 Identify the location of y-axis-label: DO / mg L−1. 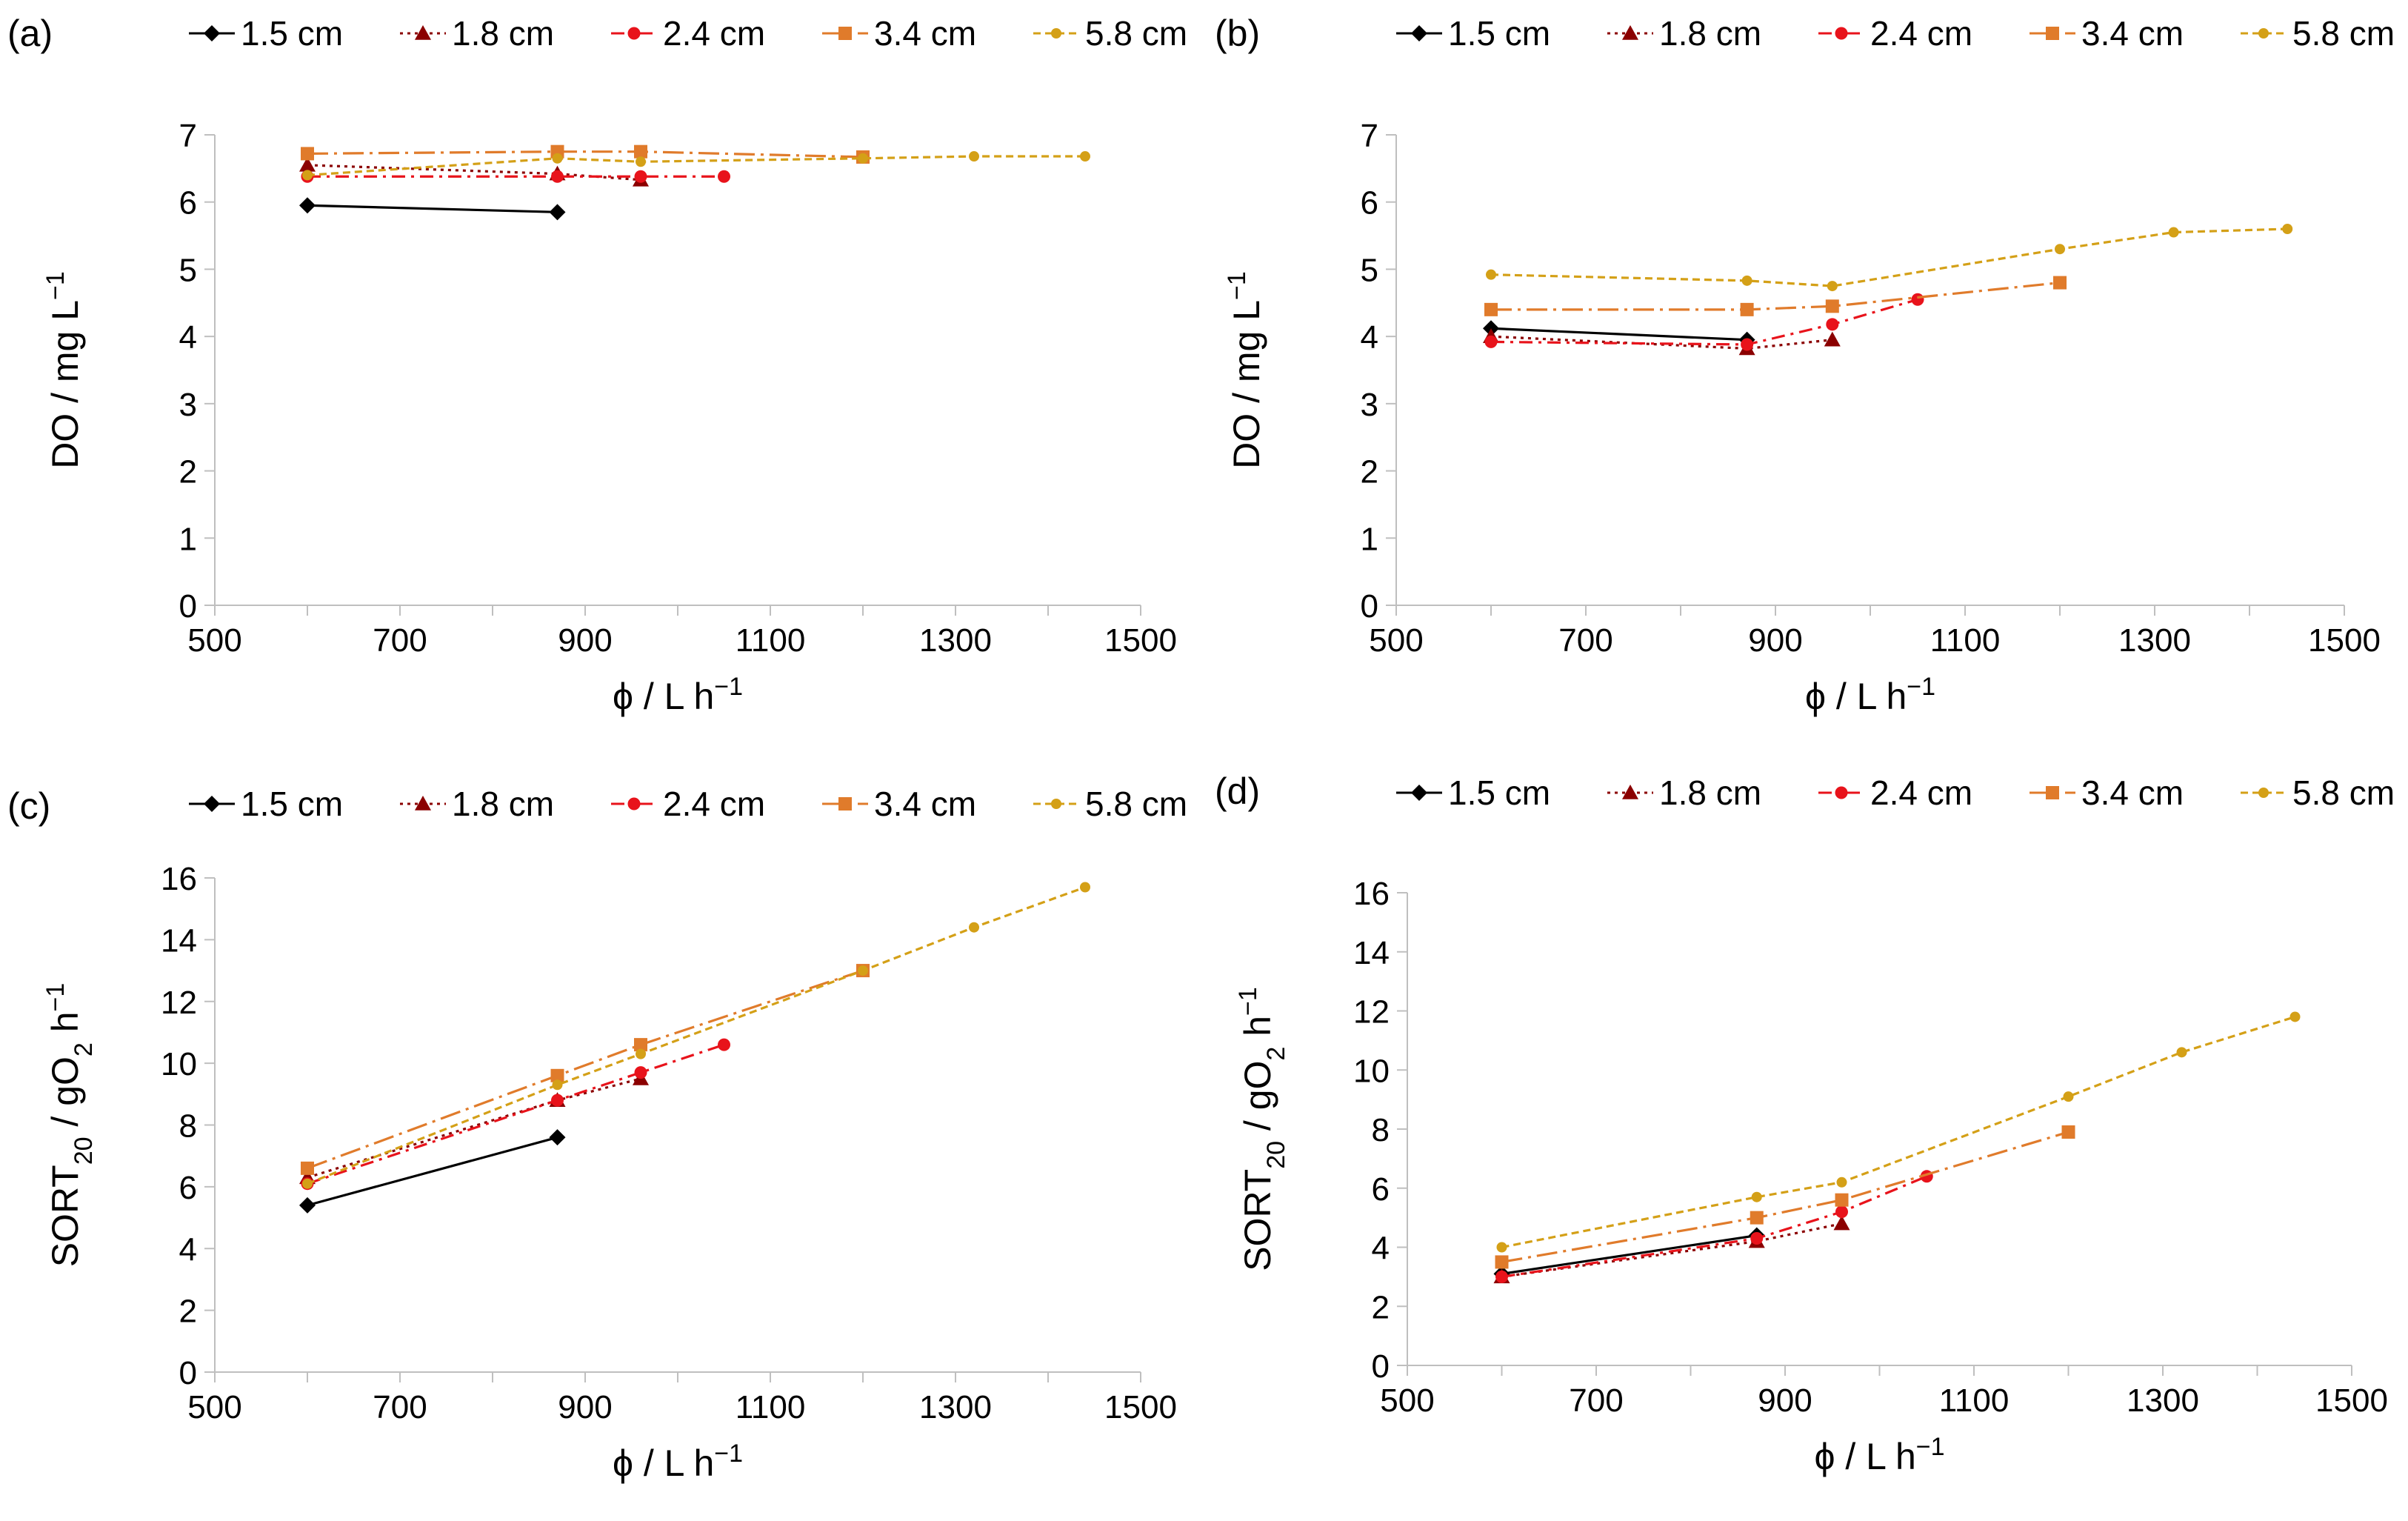
(1245, 370).